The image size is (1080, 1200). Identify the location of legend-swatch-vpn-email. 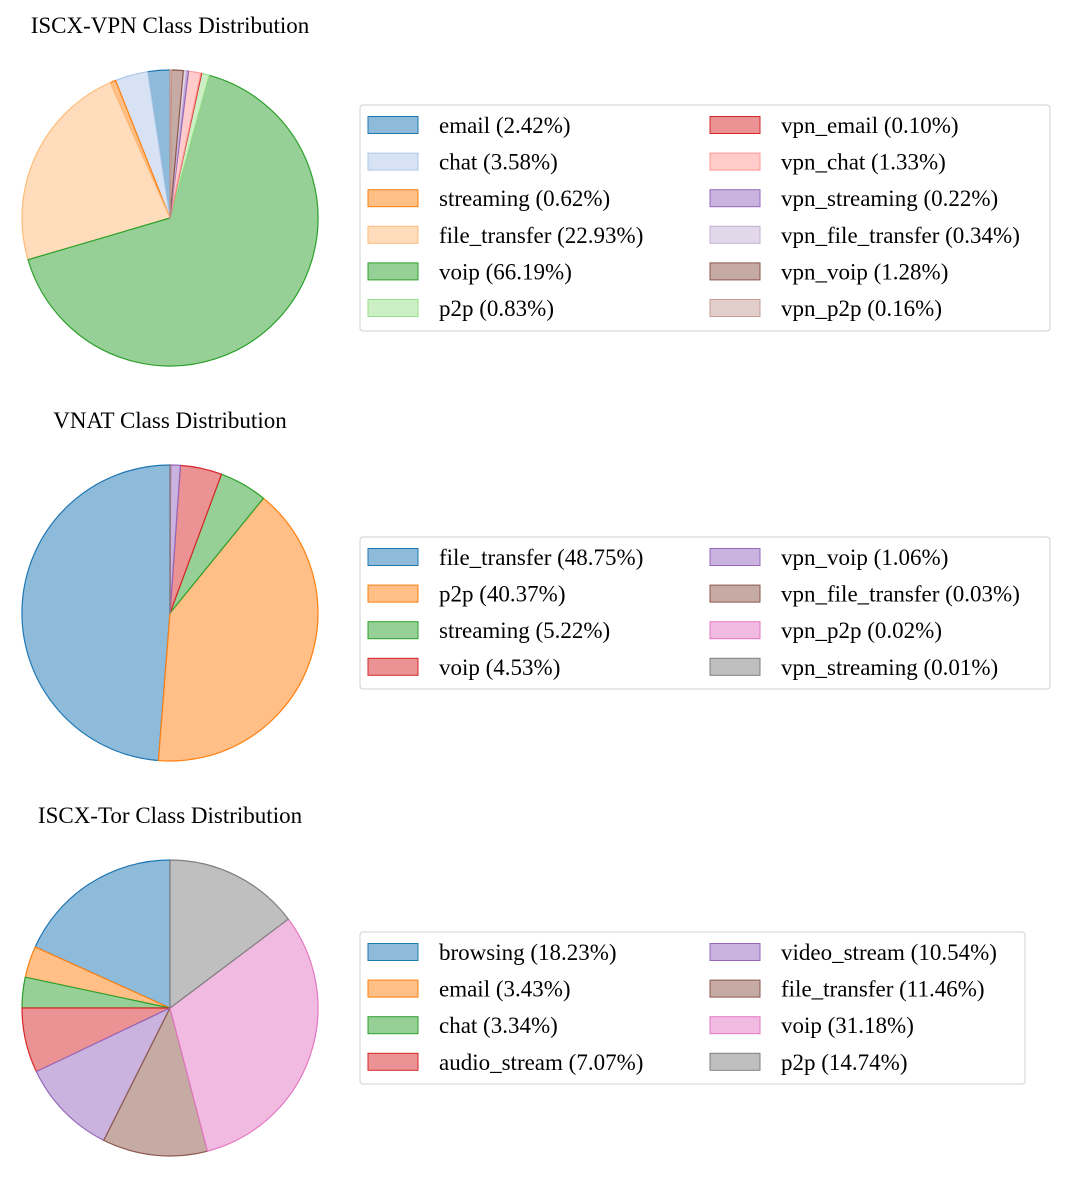
(735, 125).